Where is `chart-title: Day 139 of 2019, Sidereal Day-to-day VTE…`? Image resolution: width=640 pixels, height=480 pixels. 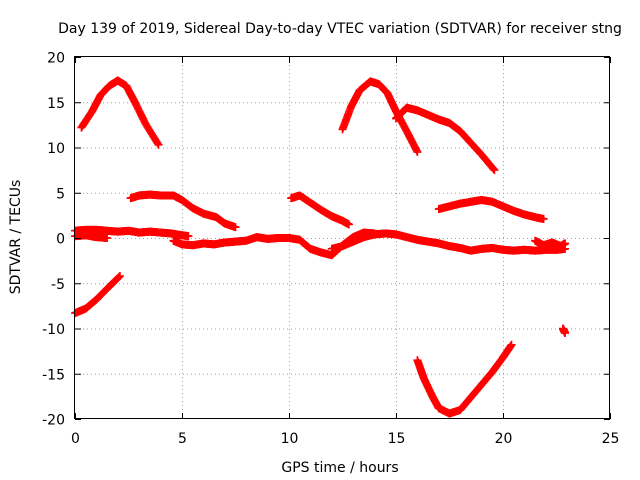 chart-title: Day 139 of 2019, Sidereal Day-to-day VTE… is located at coordinates (340, 29).